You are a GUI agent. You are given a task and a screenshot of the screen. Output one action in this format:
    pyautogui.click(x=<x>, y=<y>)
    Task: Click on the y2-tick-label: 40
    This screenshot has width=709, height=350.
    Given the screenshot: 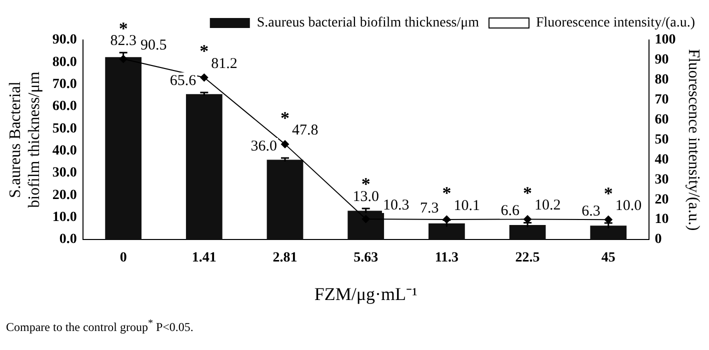 What is the action you would take?
    pyautogui.click(x=661, y=160)
    